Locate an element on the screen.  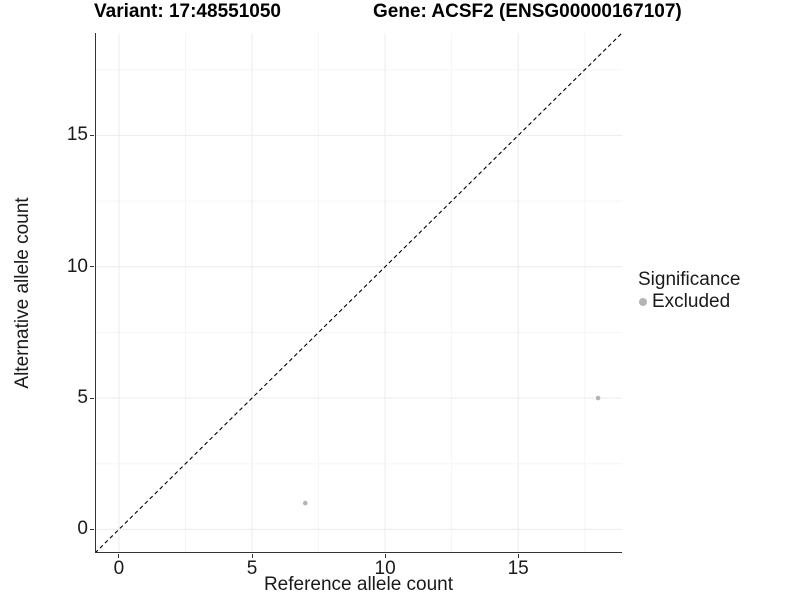
legend-title: Significance is located at coordinates (689, 279).